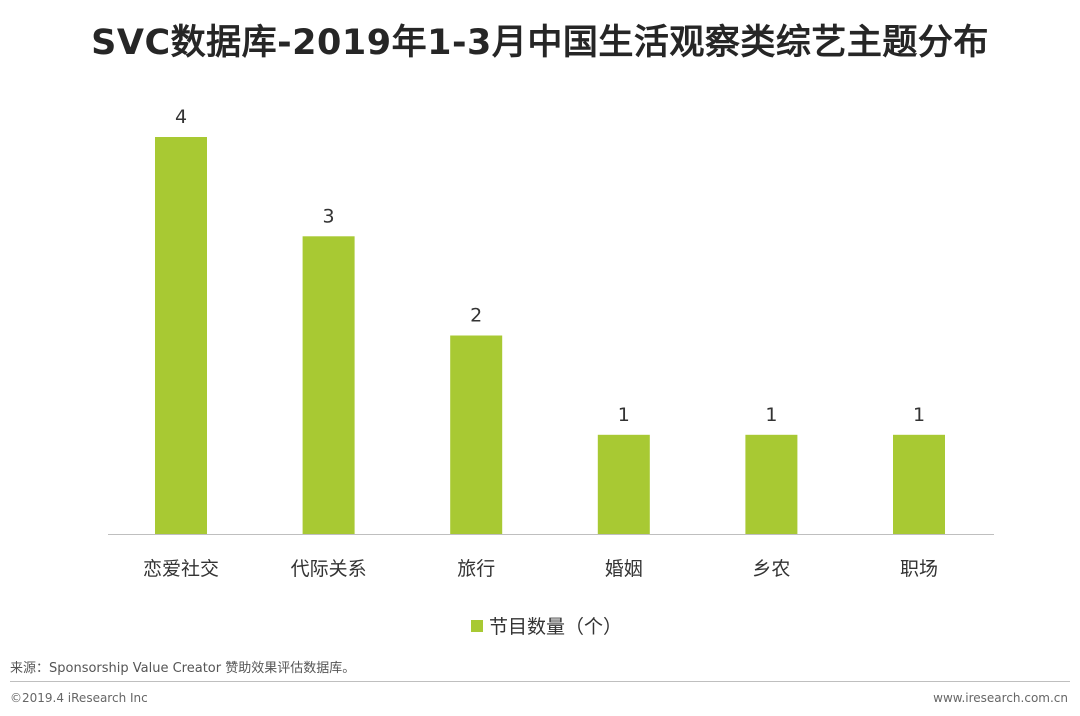 The height and width of the screenshot is (716, 1080). Describe the element at coordinates (540, 681) in the screenshot. I see `footer-divider` at that location.